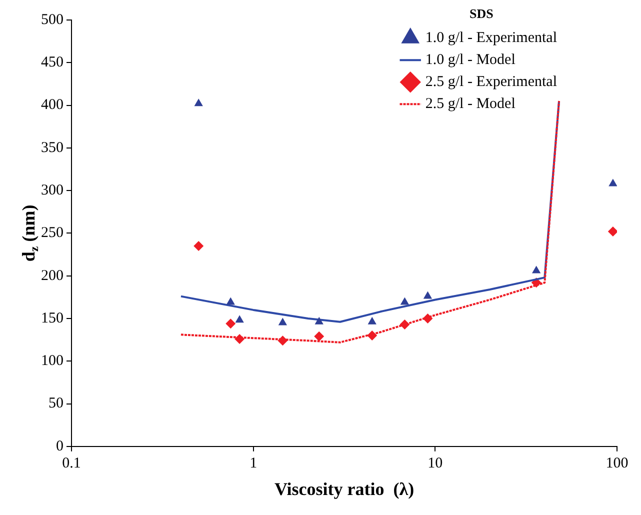 This screenshot has height=515, width=641. Describe the element at coordinates (60, 446) in the screenshot. I see `y-tick-label: 0` at that location.